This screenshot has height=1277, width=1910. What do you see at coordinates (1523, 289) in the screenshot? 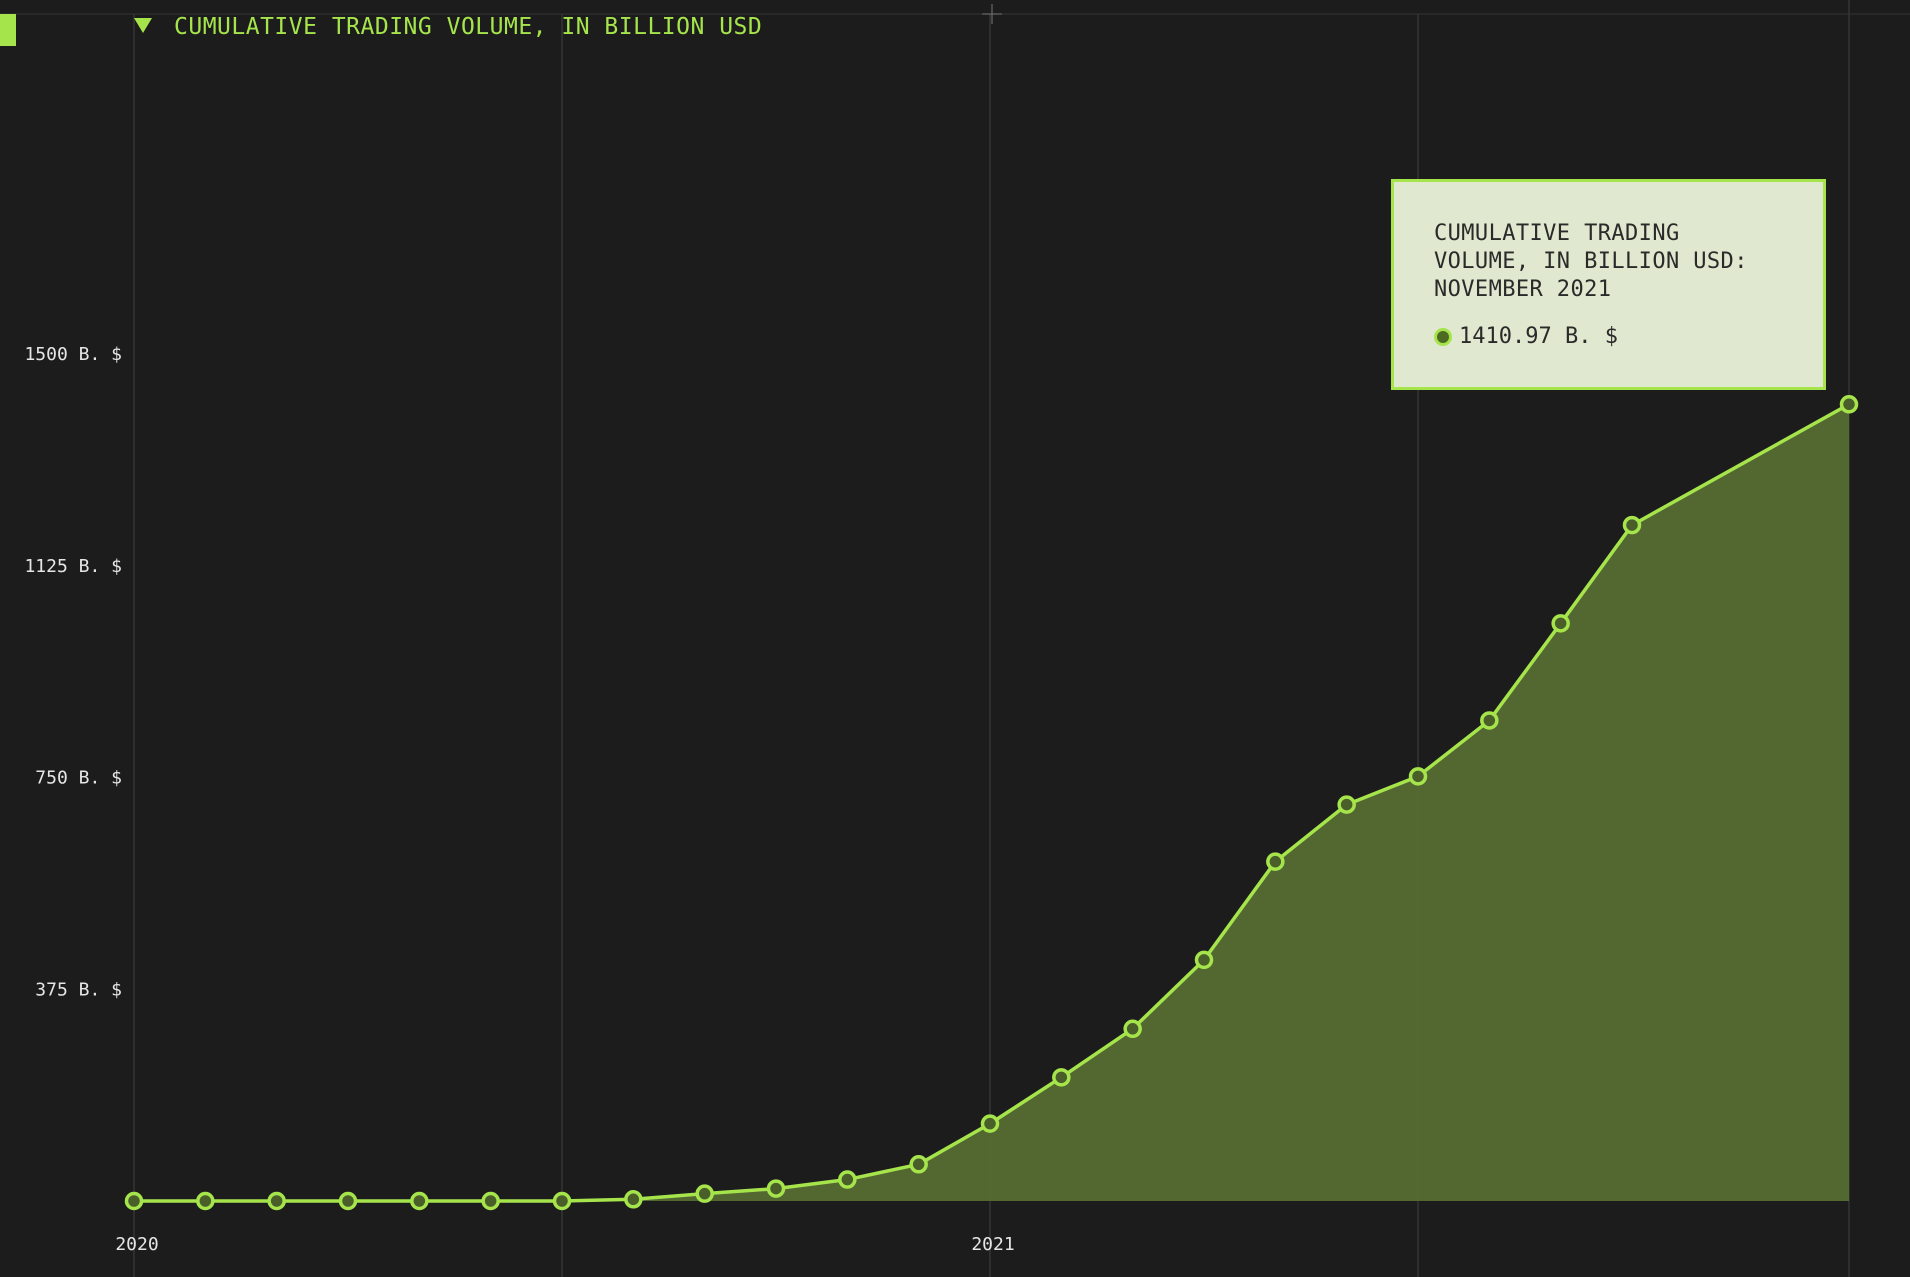
I see `tooltip-title-line: NOVEMBER 2021` at bounding box center [1523, 289].